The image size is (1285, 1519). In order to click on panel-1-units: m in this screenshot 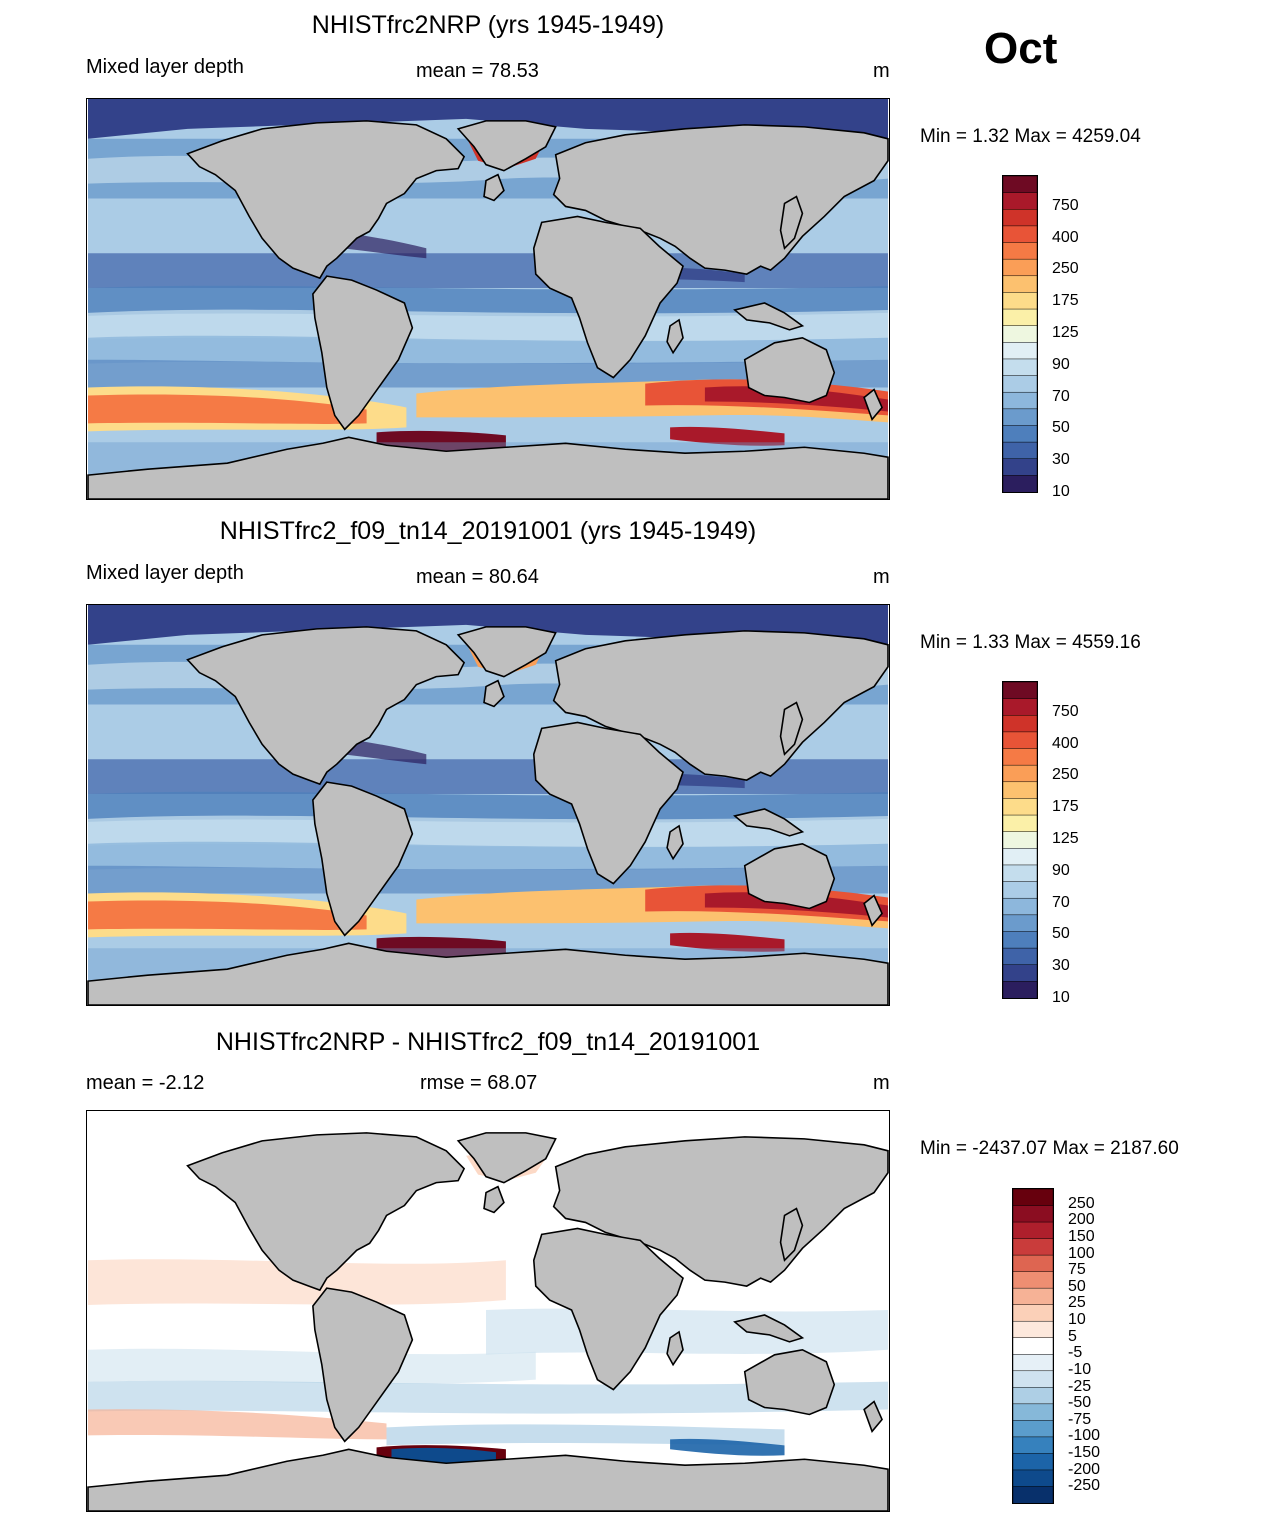, I will do `click(881, 71)`.